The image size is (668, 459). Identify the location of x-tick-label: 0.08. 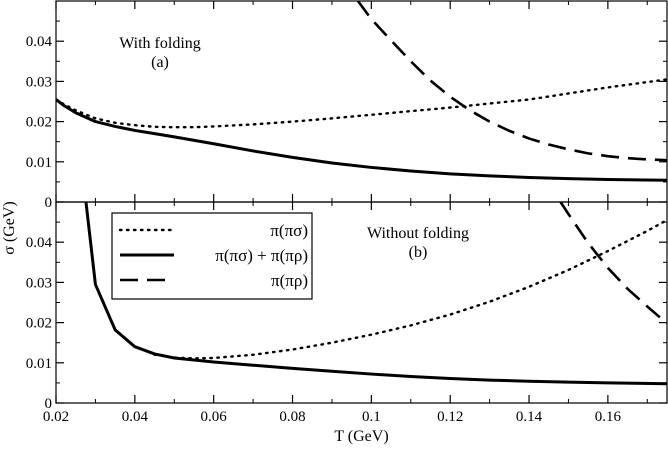
(292, 417).